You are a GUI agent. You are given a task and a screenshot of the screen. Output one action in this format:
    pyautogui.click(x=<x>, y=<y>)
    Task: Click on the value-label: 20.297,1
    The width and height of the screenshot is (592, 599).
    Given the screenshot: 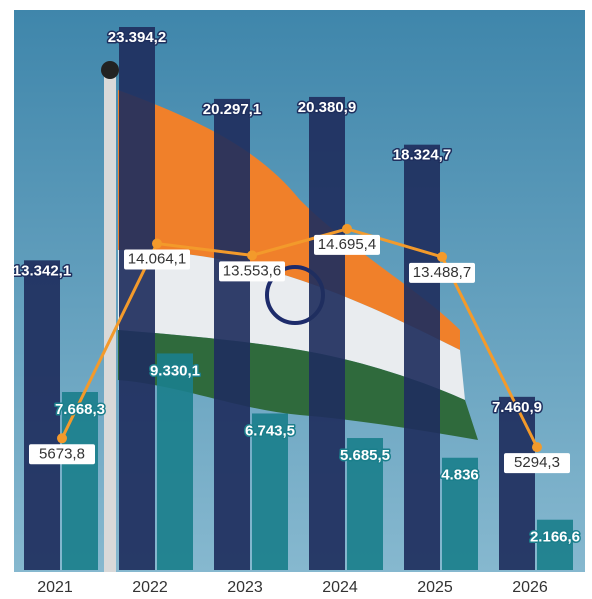 What is the action you would take?
    pyautogui.click(x=232, y=109)
    